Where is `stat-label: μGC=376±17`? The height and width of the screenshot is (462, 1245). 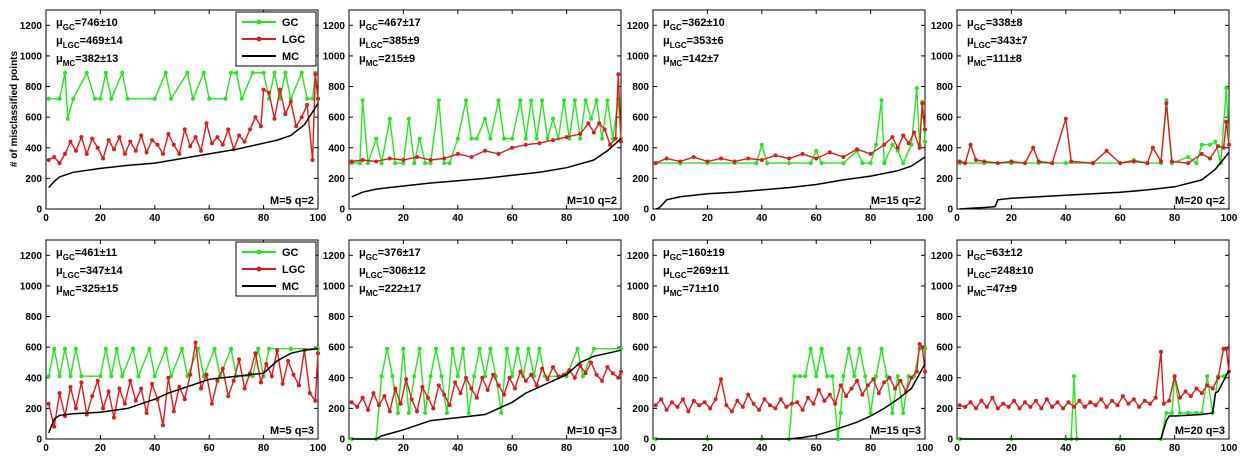 stat-label: μGC=376±17 is located at coordinates (390, 254).